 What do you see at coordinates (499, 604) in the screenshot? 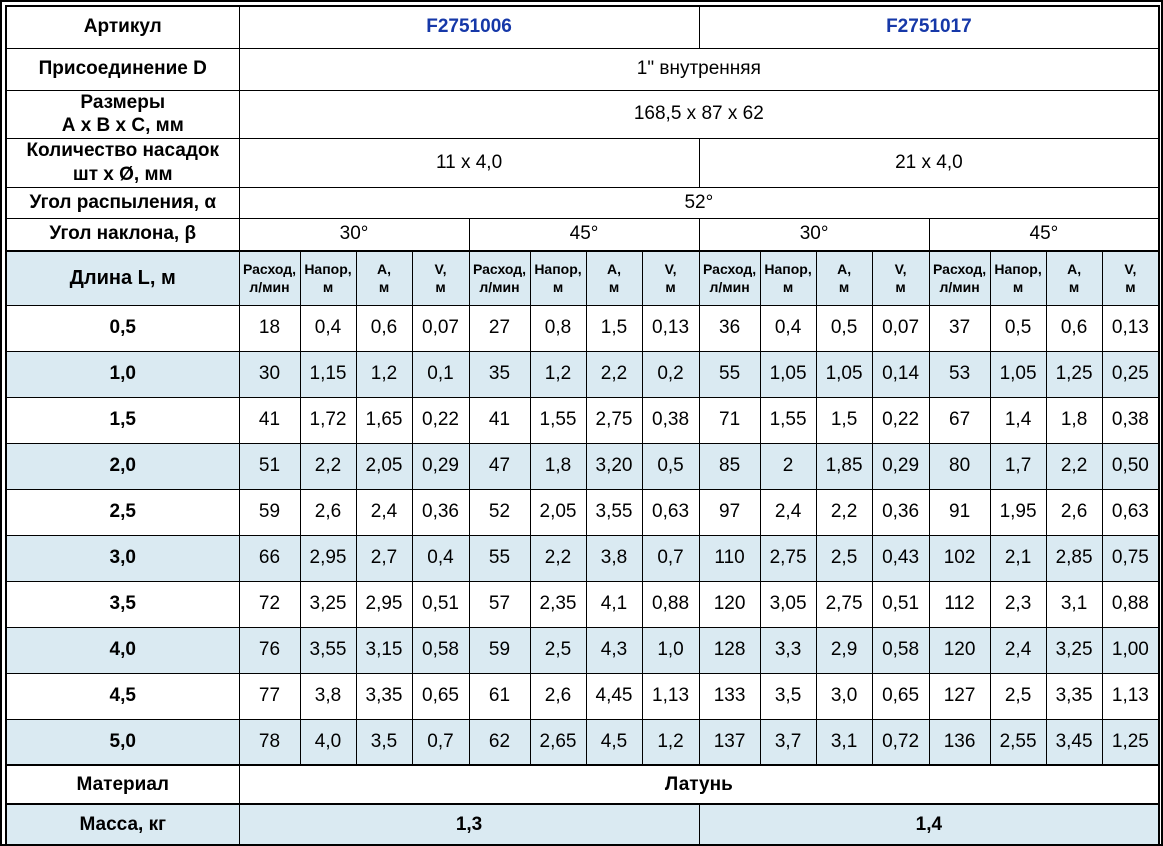
I see `data-cell: 57` at bounding box center [499, 604].